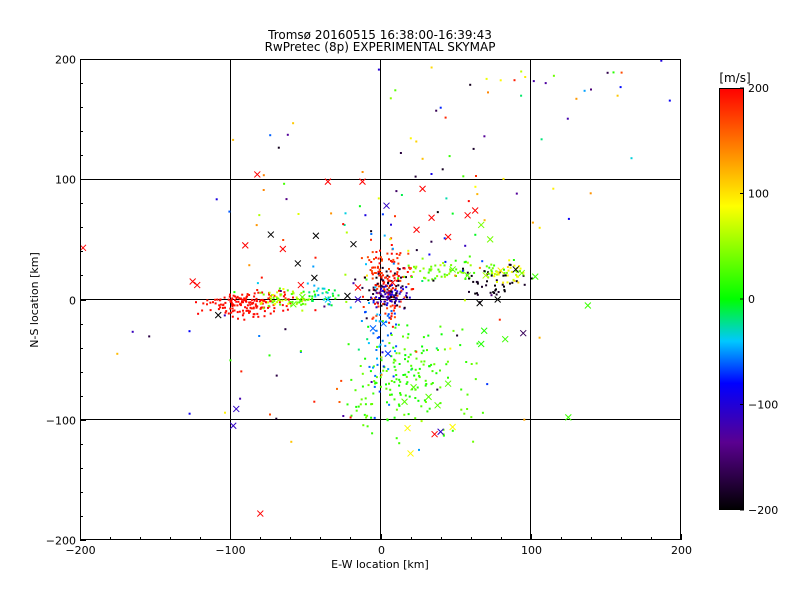 Image resolution: width=800 pixels, height=600 pixels. What do you see at coordinates (80, 550) in the screenshot?
I see `x-tick-label: −200` at bounding box center [80, 550].